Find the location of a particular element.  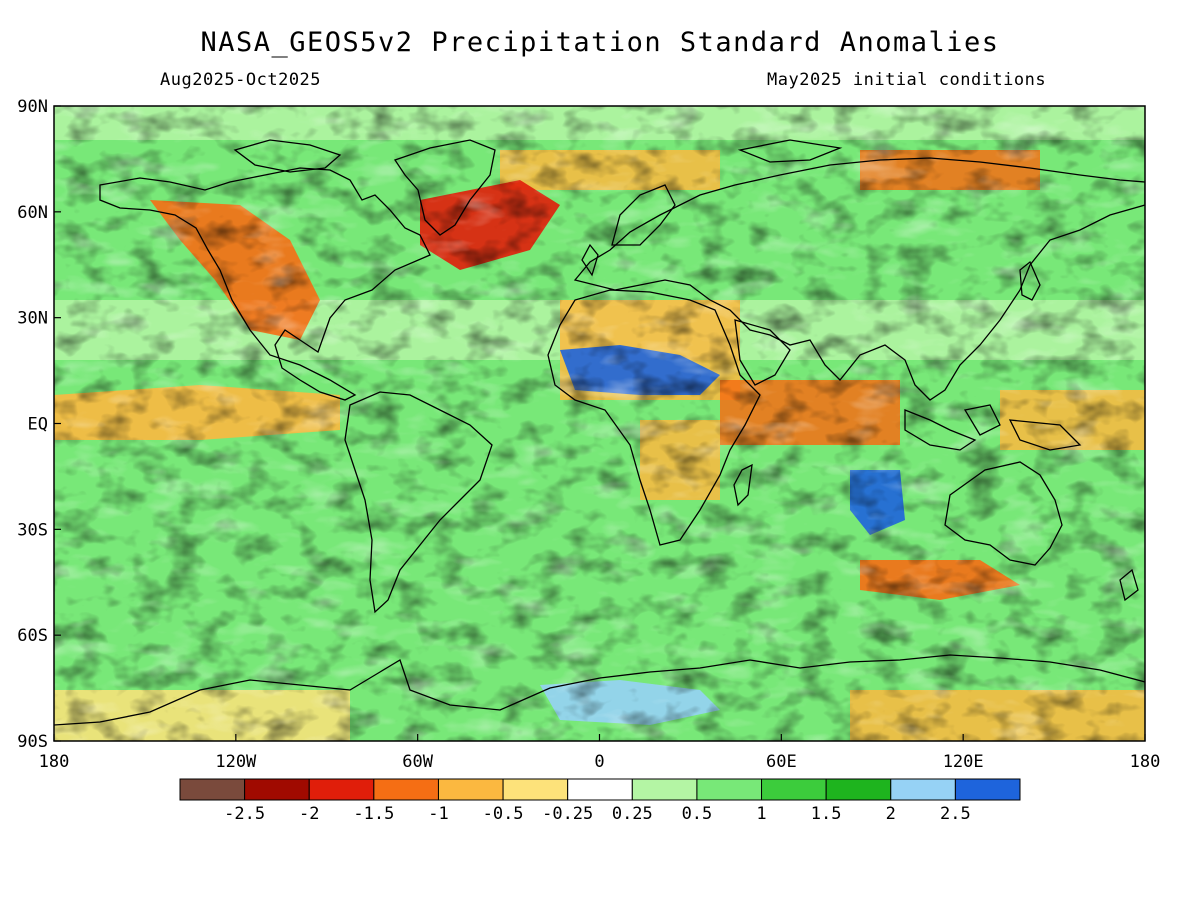

lat-tick-label: 30S is located at coordinates (32, 530).